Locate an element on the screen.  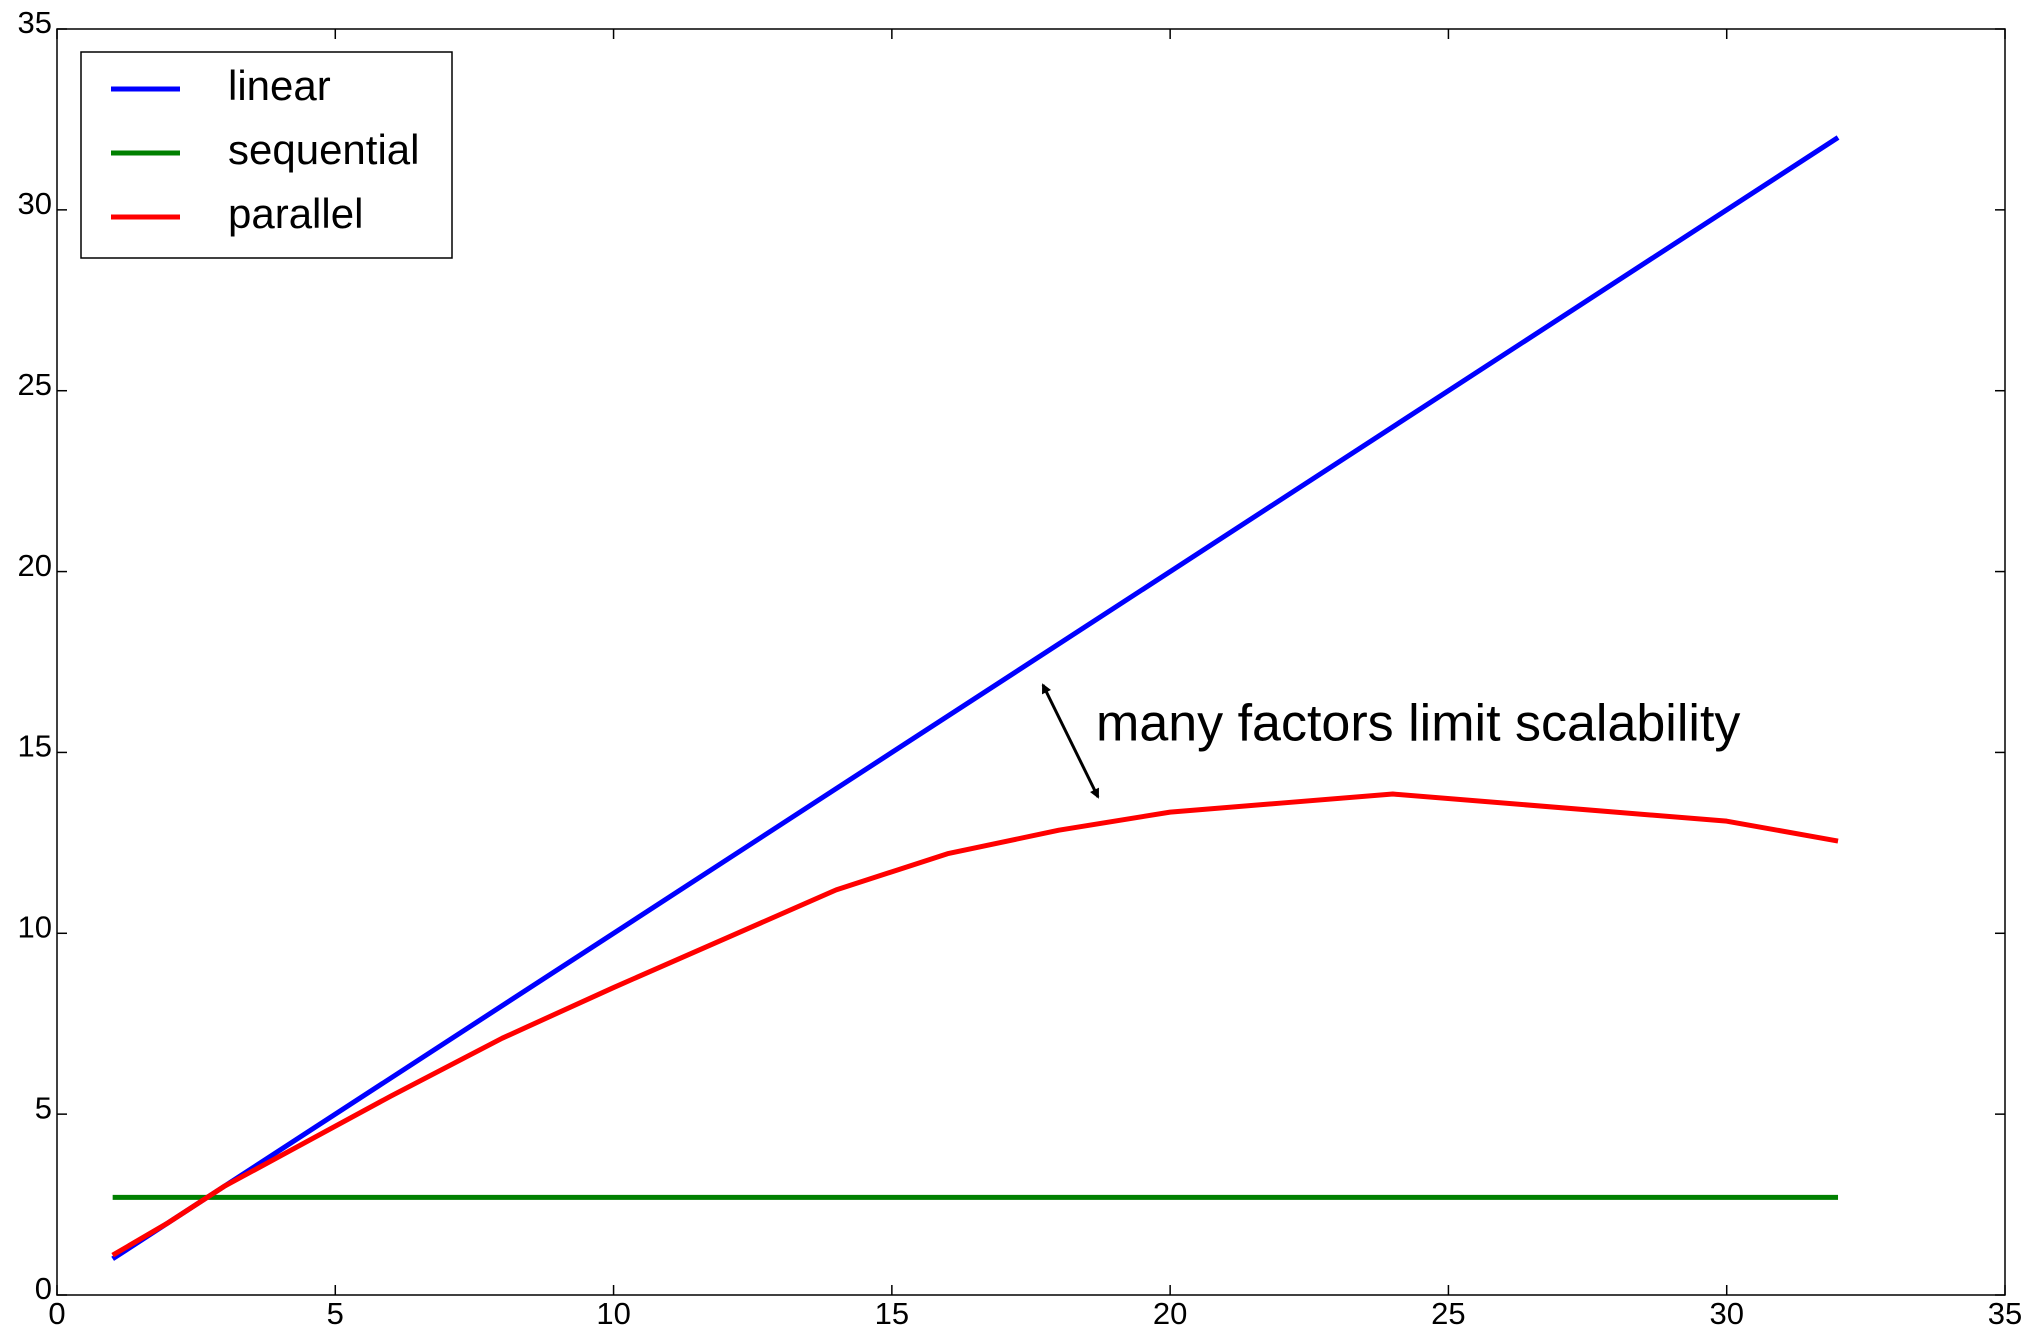
x-tick-label: 35 is located at coordinates (2005, 1313).